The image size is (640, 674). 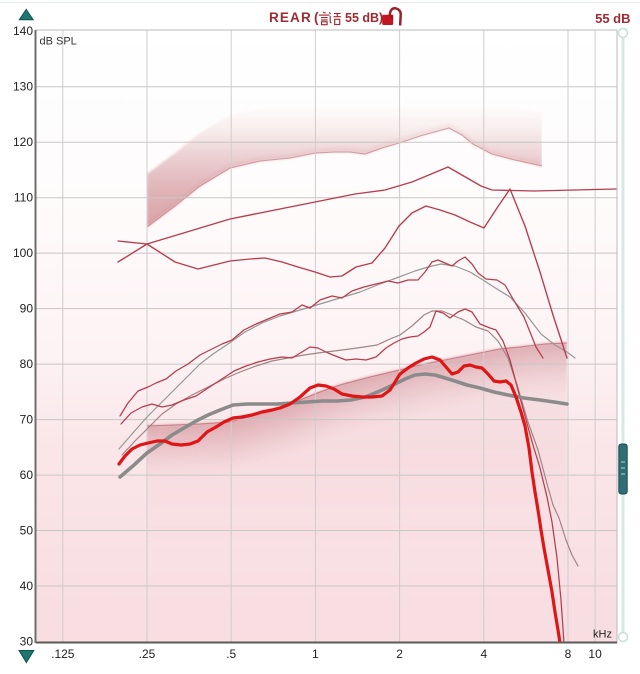 I want to click on svg-text: 70, so click(x=27, y=420).